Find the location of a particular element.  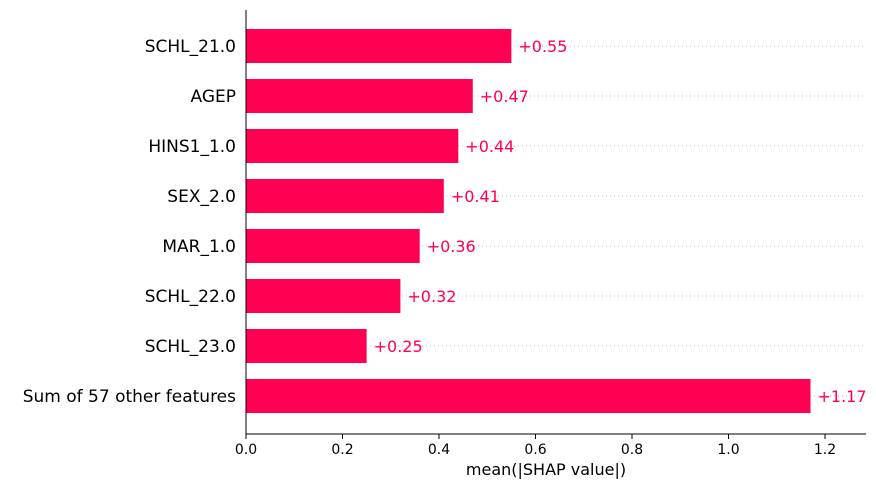

value-label: +0.44 is located at coordinates (489, 146).